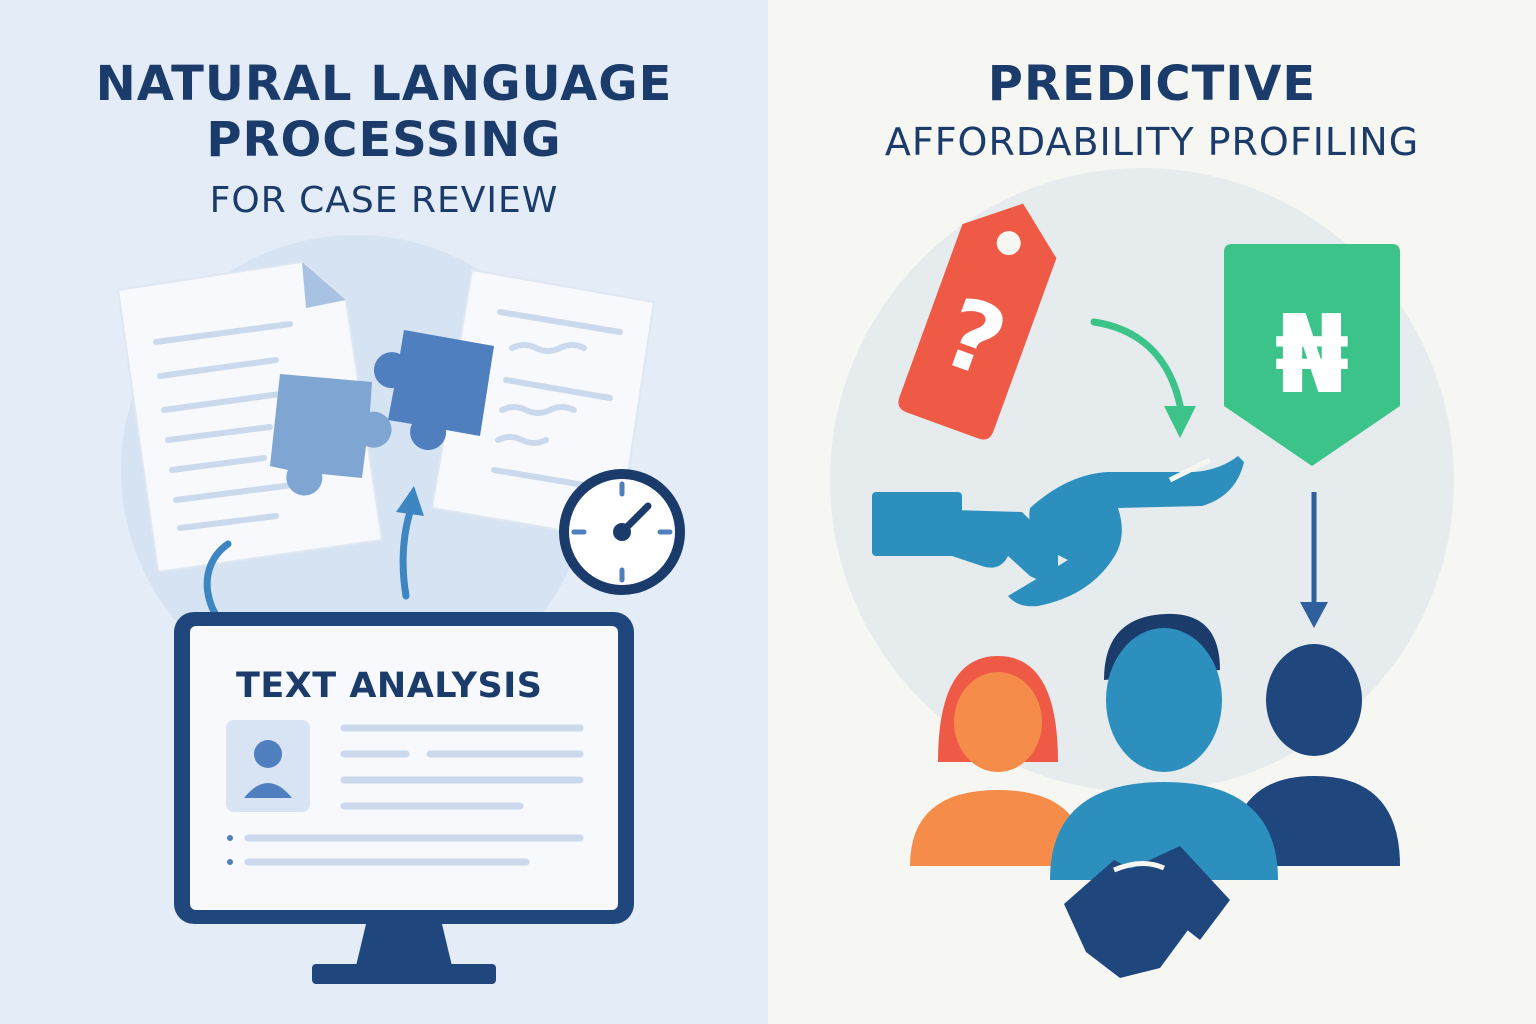 This screenshot has height=1024, width=1536. What do you see at coordinates (384, 140) in the screenshot?
I see `nlp-title-line-2: PROCESSING` at bounding box center [384, 140].